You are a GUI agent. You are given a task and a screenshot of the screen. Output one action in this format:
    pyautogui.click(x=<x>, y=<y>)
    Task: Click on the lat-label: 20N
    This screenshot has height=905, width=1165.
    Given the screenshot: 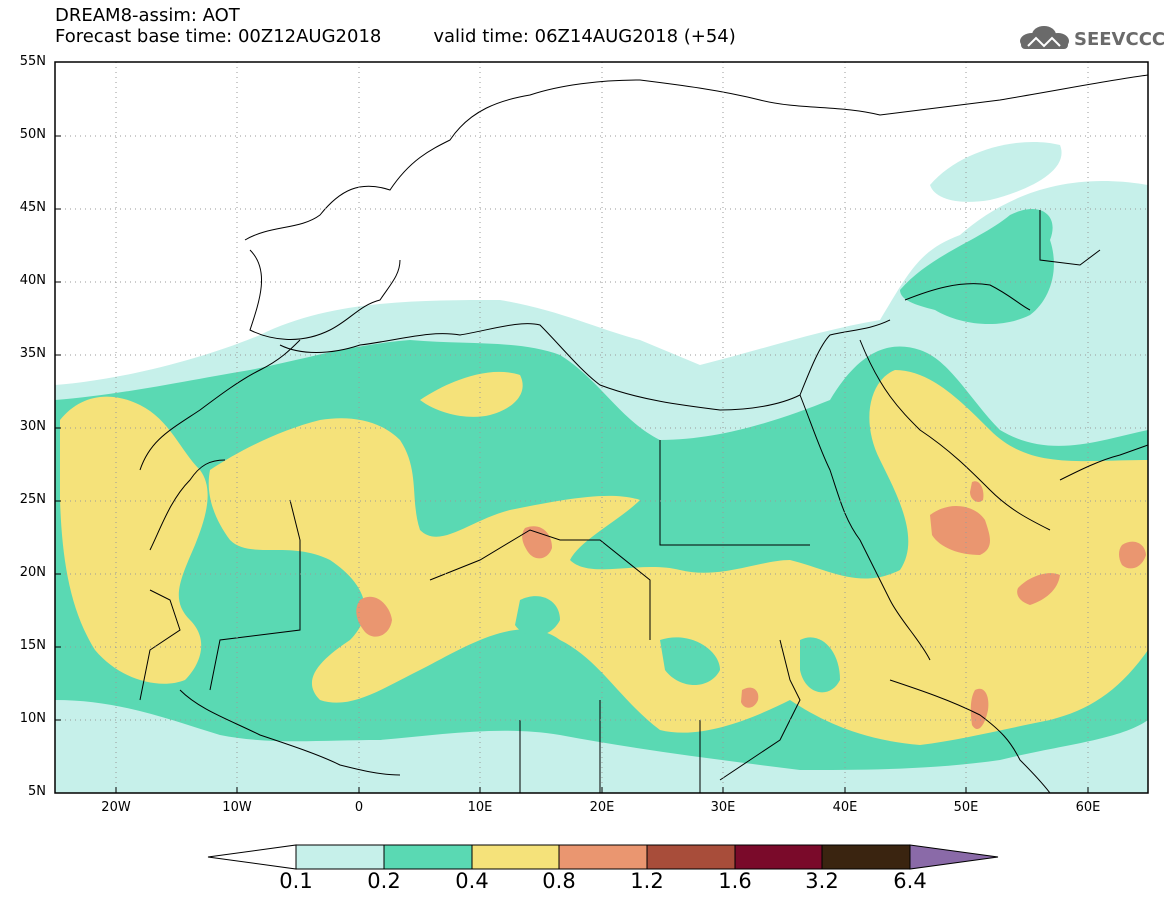 What is the action you would take?
    pyautogui.click(x=32, y=572)
    